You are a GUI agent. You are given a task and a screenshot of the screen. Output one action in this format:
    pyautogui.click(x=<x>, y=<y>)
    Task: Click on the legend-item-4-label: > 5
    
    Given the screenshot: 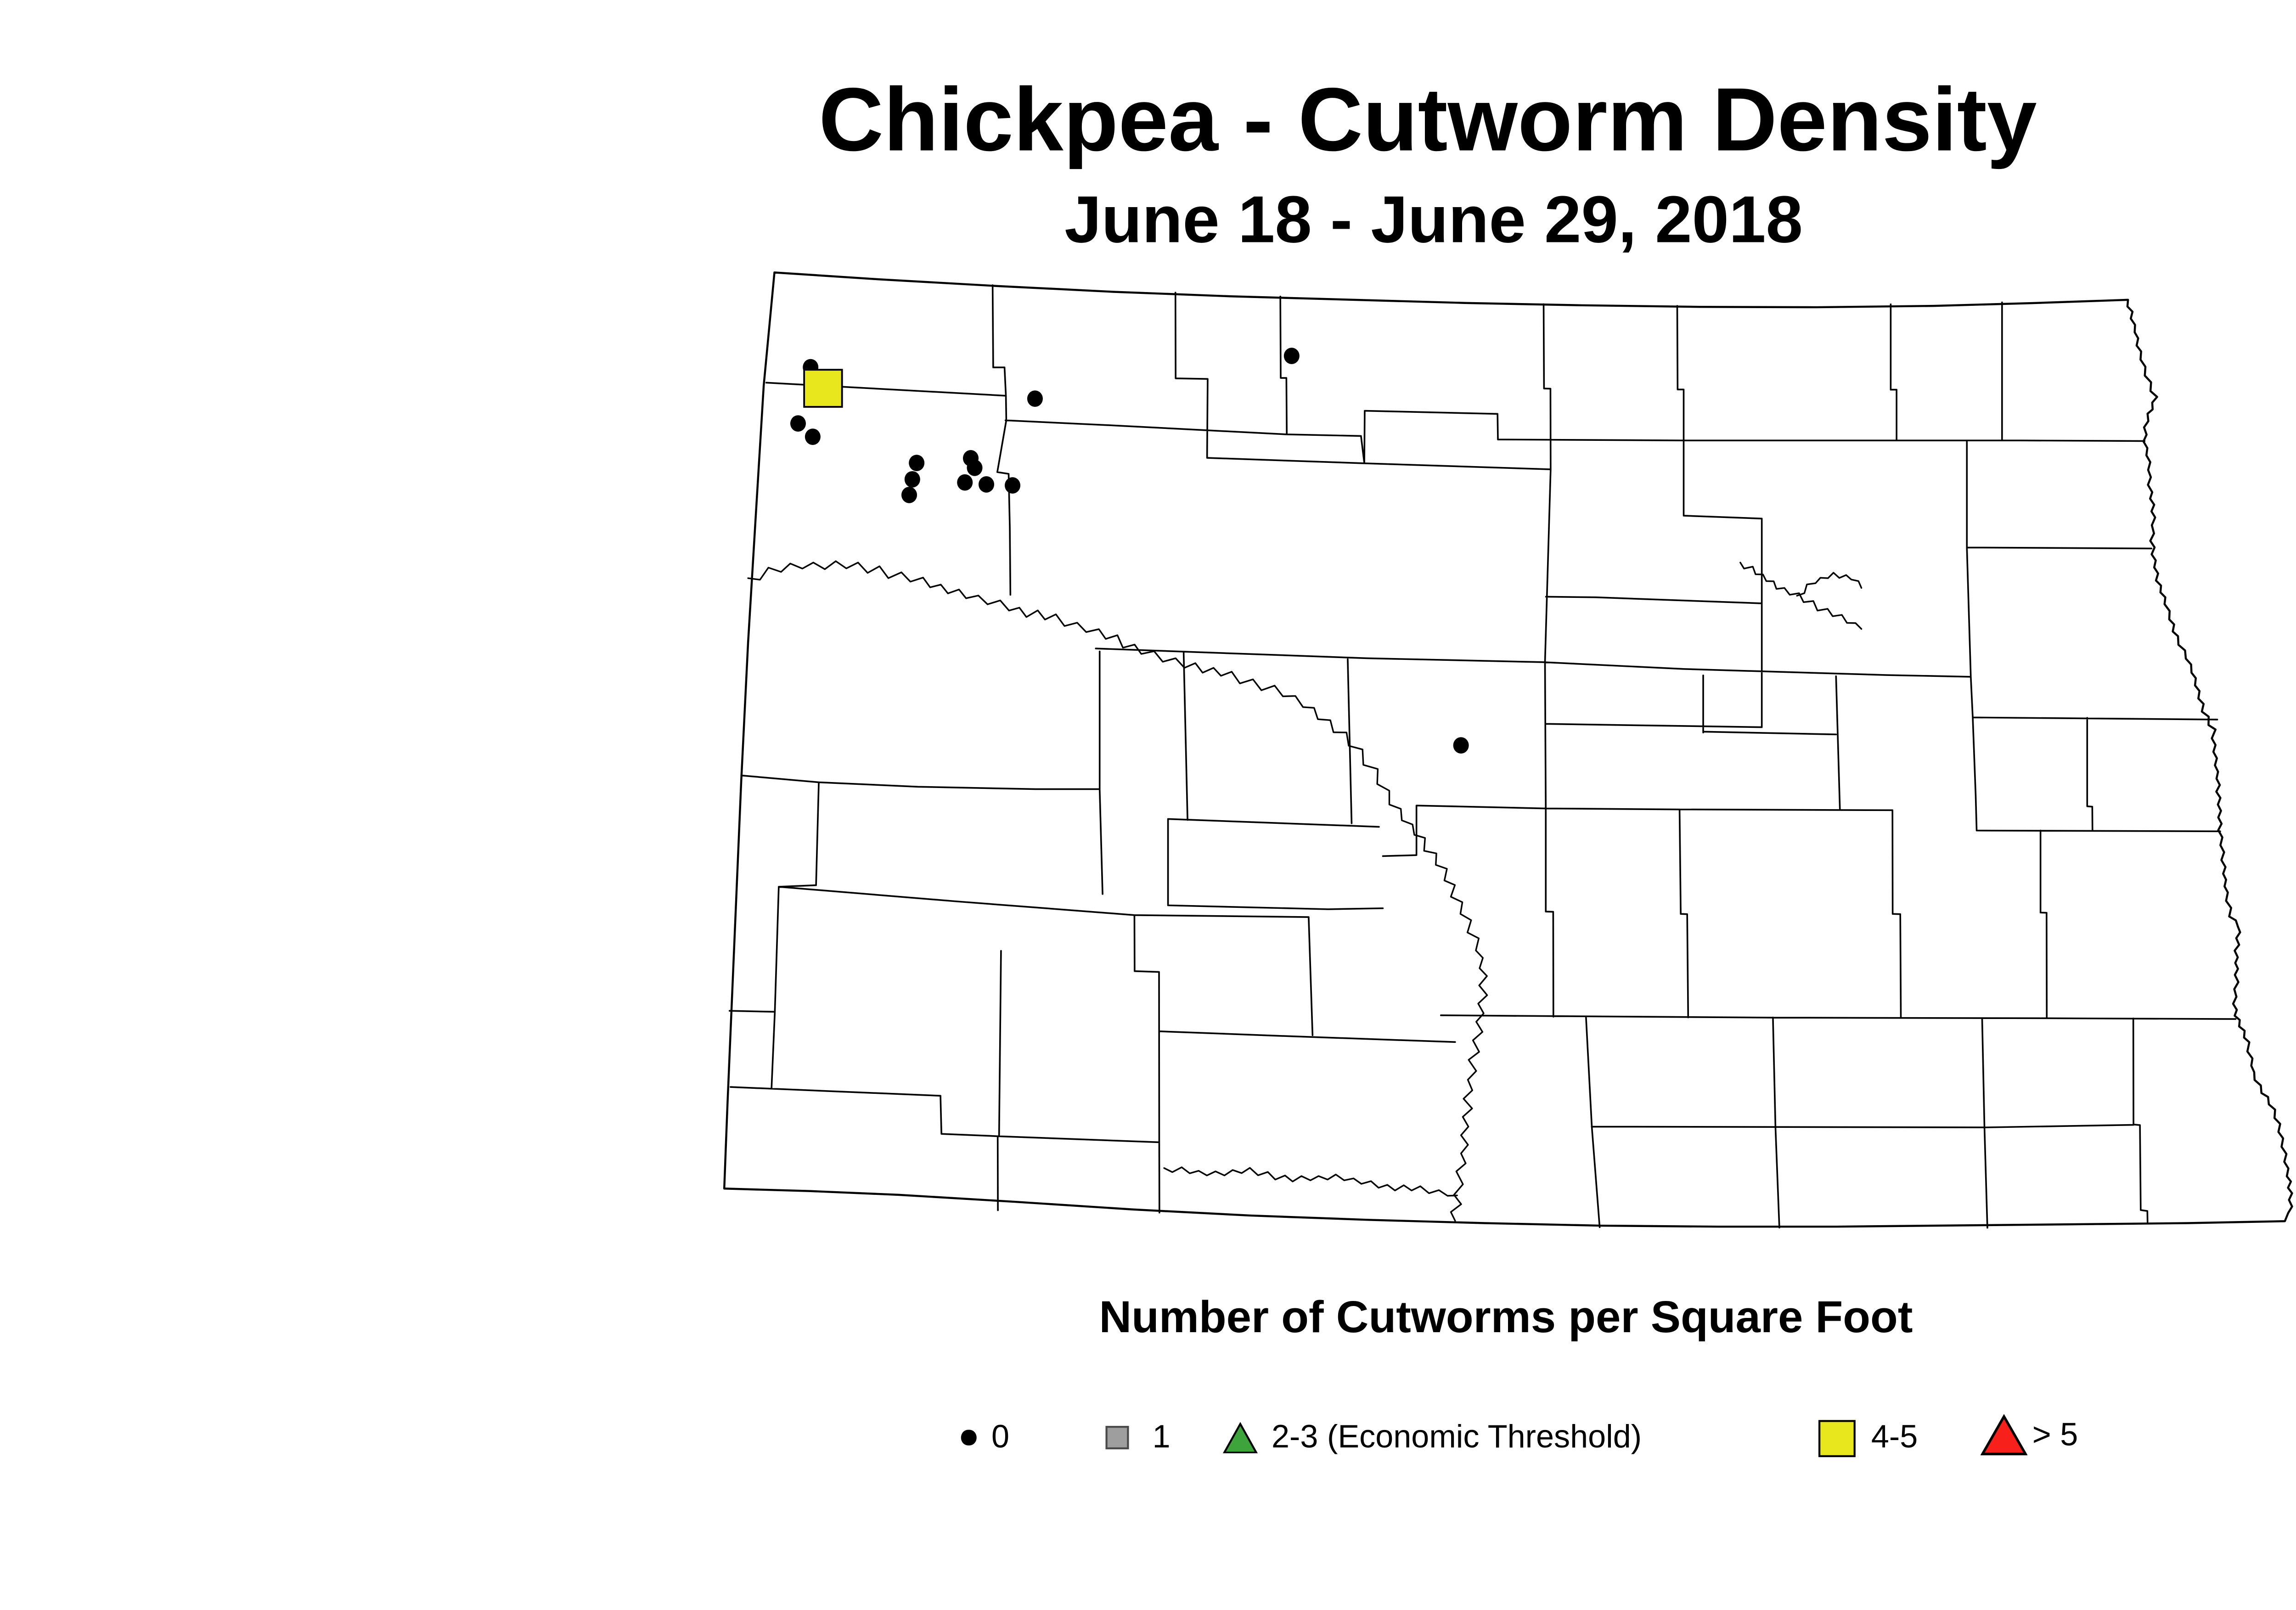 What is the action you would take?
    pyautogui.click(x=2055, y=1435)
    